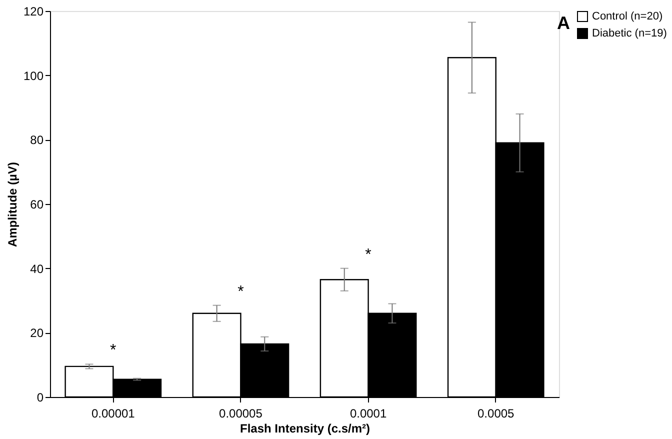 This screenshot has width=672, height=439. I want to click on y-tick-label: 40, so click(37, 269).